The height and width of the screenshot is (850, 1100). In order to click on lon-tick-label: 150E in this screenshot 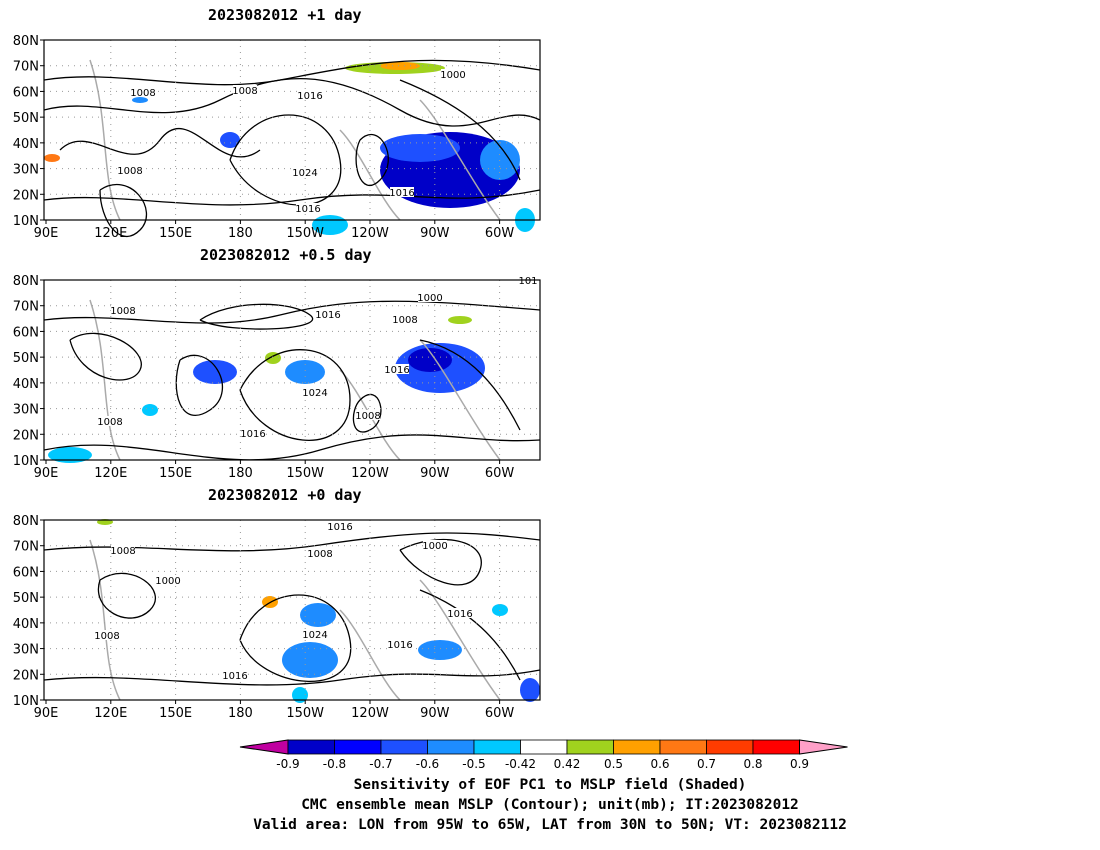, I will do `click(175, 473)`.